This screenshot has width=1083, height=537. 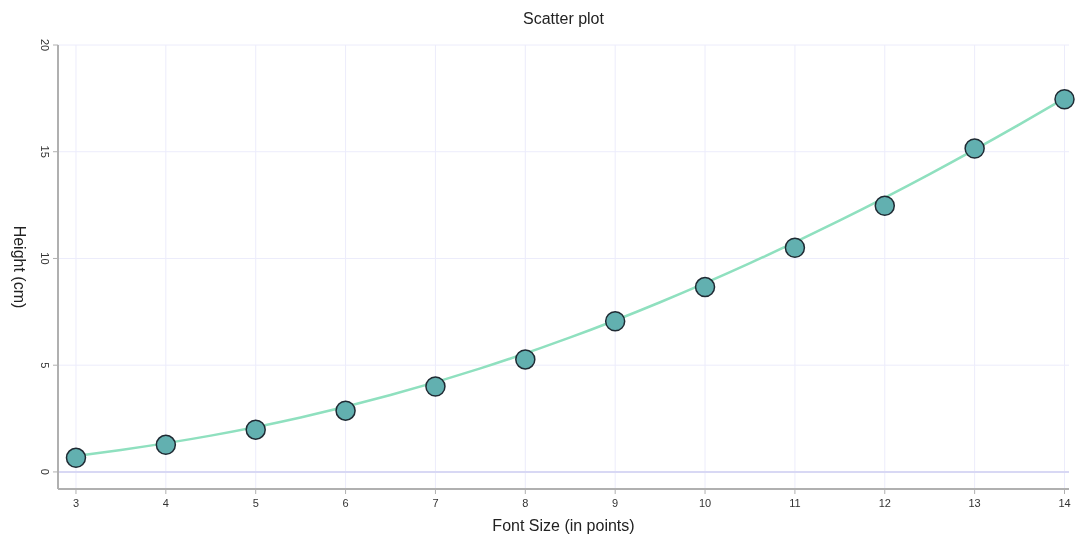 I want to click on y-tick-label: 15, so click(x=45, y=151).